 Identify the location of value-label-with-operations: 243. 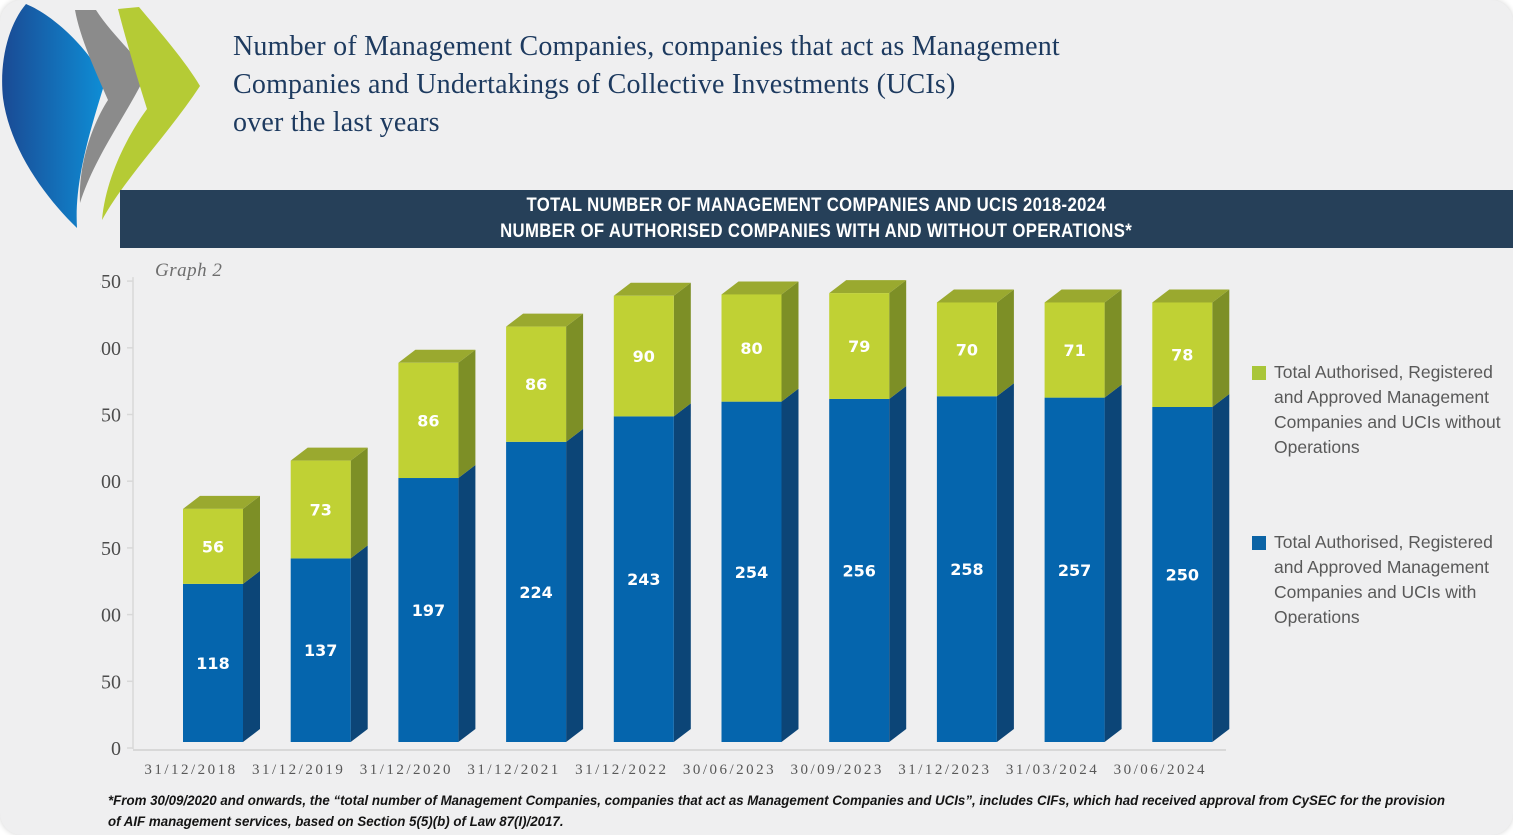
(643, 579).